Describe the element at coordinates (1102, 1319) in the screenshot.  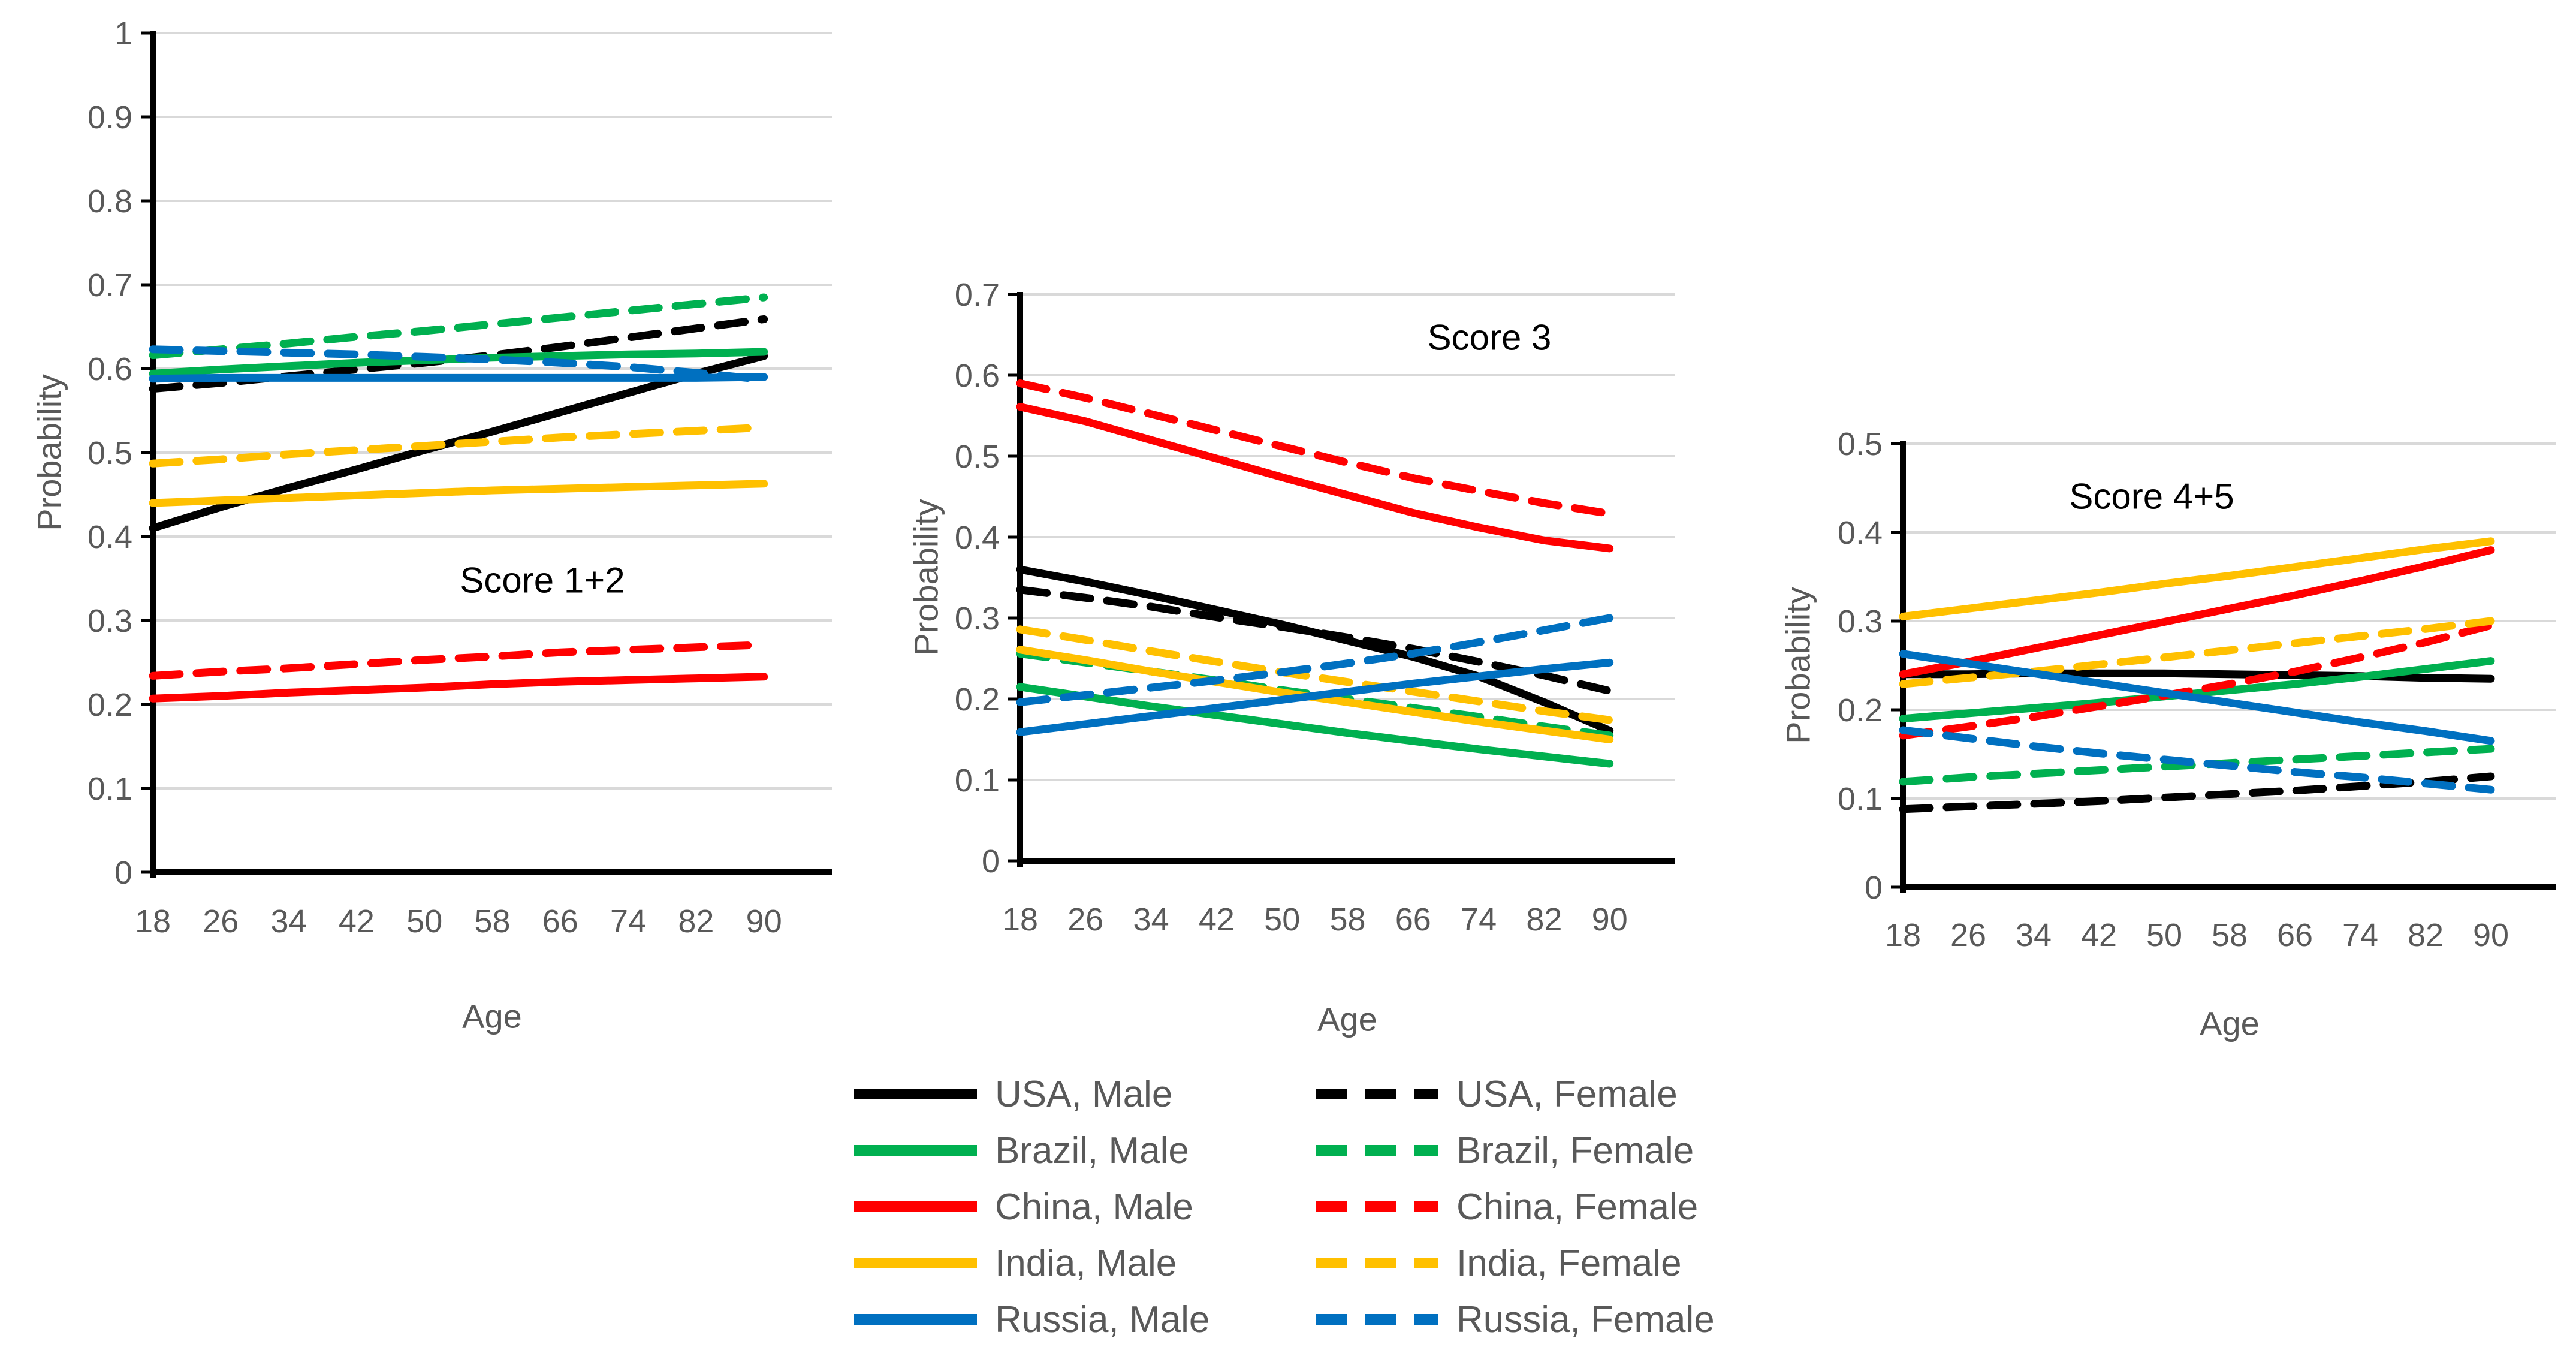
I see `legend-label: Russia, Male` at that location.